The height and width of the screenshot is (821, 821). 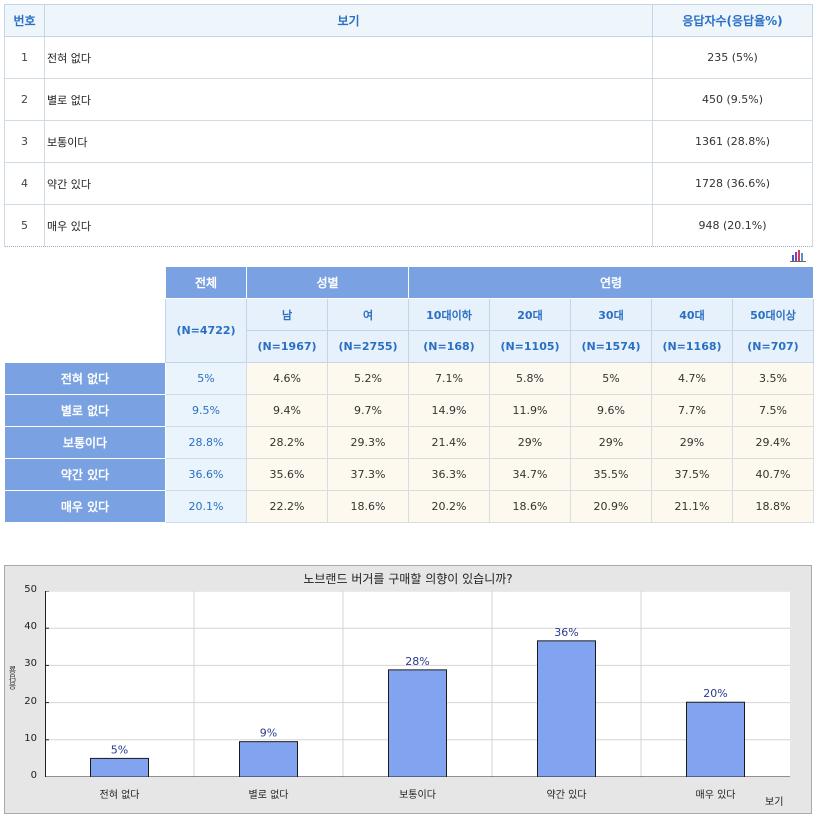 What do you see at coordinates (530, 378) in the screenshot?
I see `crosstab-cell: 5.8%` at bounding box center [530, 378].